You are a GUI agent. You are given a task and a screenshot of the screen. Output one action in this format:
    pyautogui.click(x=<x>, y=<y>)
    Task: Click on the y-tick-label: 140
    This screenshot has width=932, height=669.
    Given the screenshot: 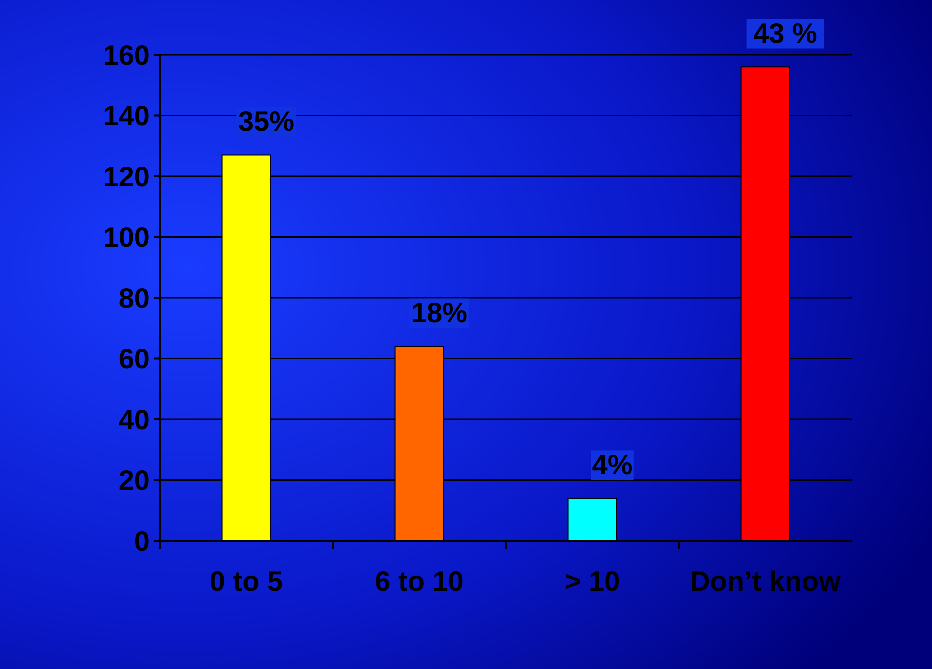 What is the action you would take?
    pyautogui.click(x=126, y=116)
    